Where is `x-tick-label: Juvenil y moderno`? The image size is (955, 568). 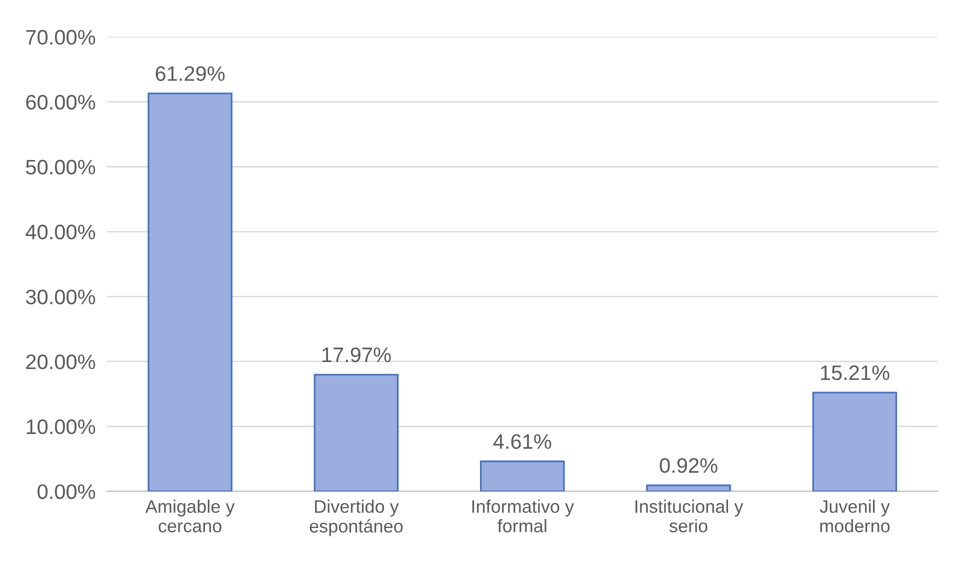 x-tick-label: Juvenil y moderno is located at coordinates (855, 516).